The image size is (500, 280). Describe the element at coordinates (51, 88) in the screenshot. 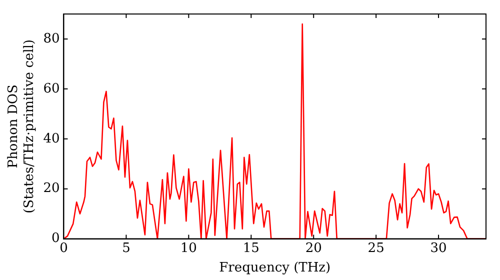

I see `y-tick-label: 60` at that location.